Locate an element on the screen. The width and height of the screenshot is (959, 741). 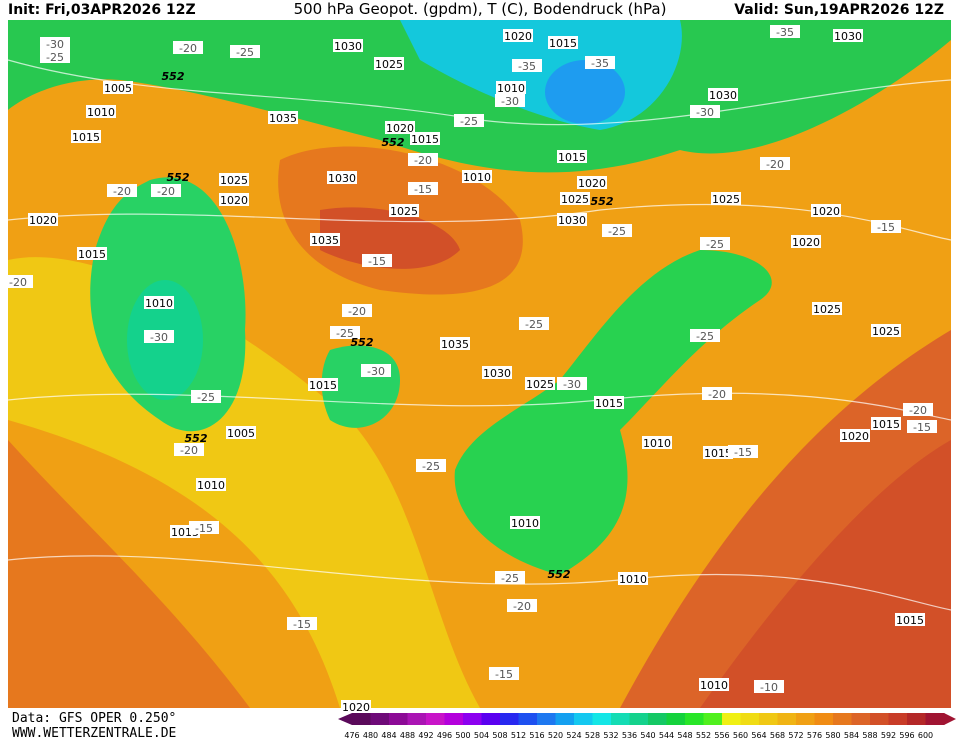
colorbar-label: 504 is located at coordinates (481, 735).